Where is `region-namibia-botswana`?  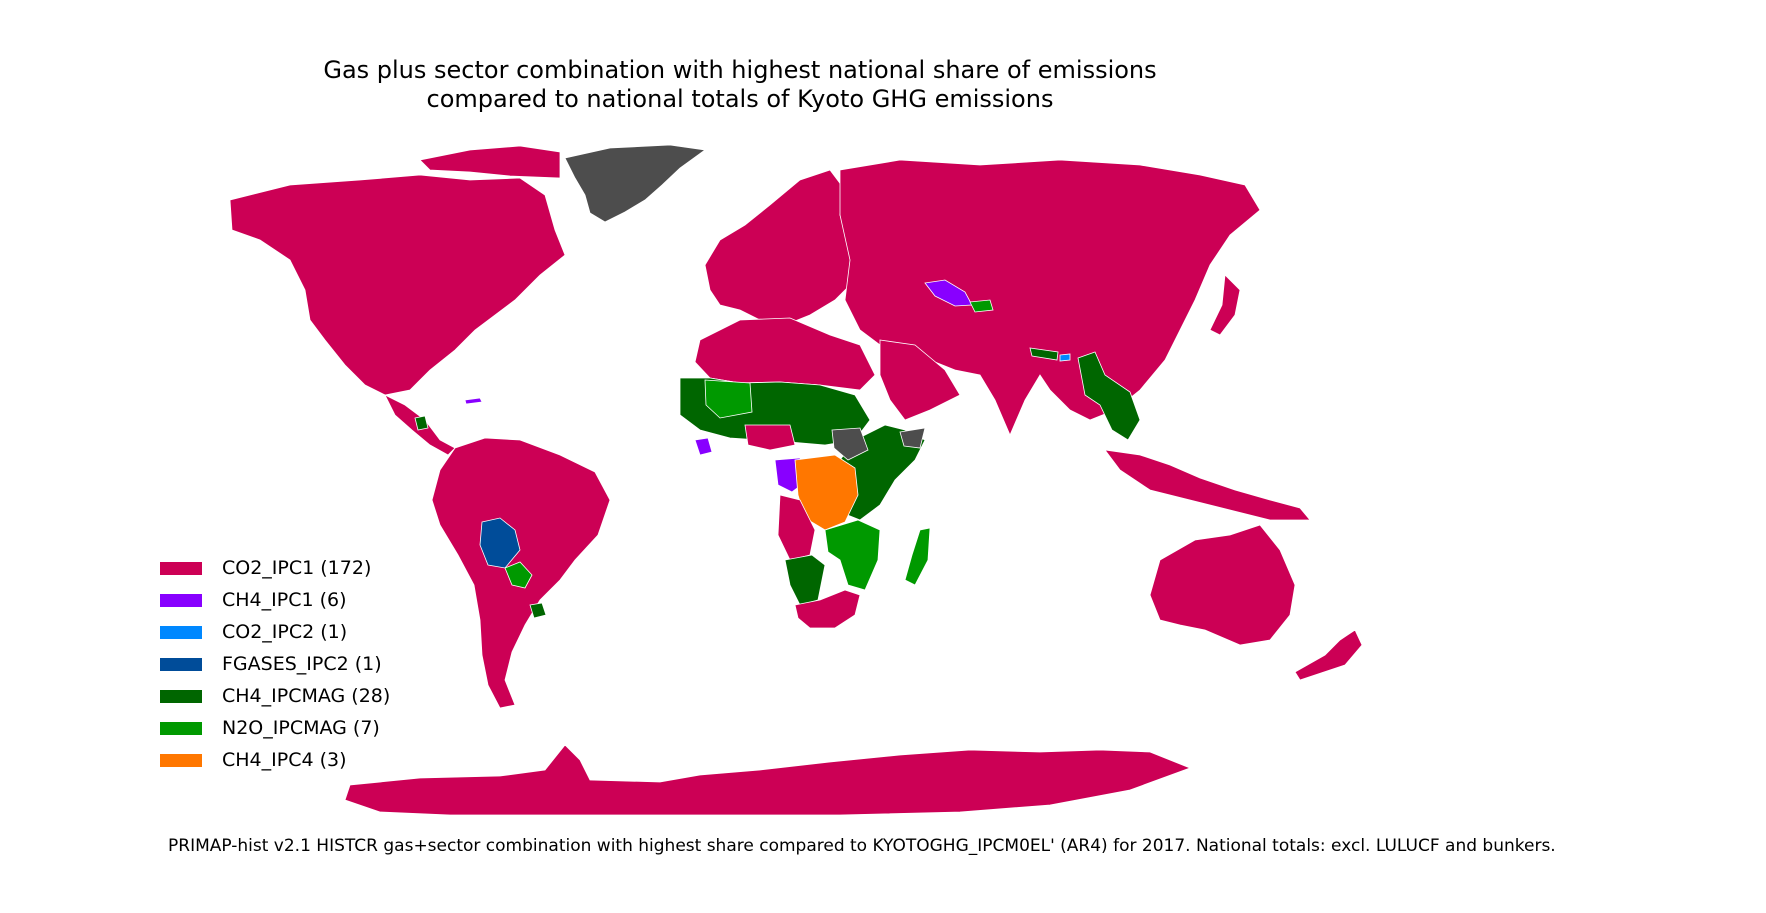 region-namibia-botswana is located at coordinates (805, 580).